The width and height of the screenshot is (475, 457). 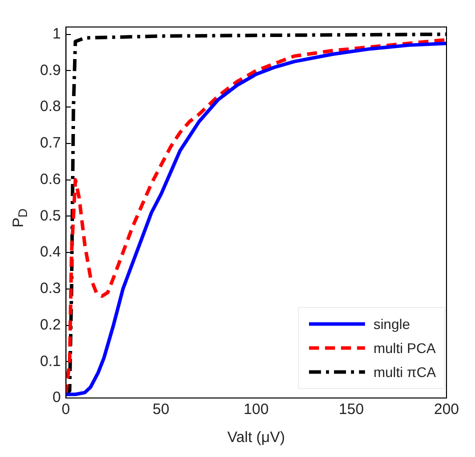 What do you see at coordinates (50, 361) in the screenshot?
I see `y-tick-label: 0.1` at bounding box center [50, 361].